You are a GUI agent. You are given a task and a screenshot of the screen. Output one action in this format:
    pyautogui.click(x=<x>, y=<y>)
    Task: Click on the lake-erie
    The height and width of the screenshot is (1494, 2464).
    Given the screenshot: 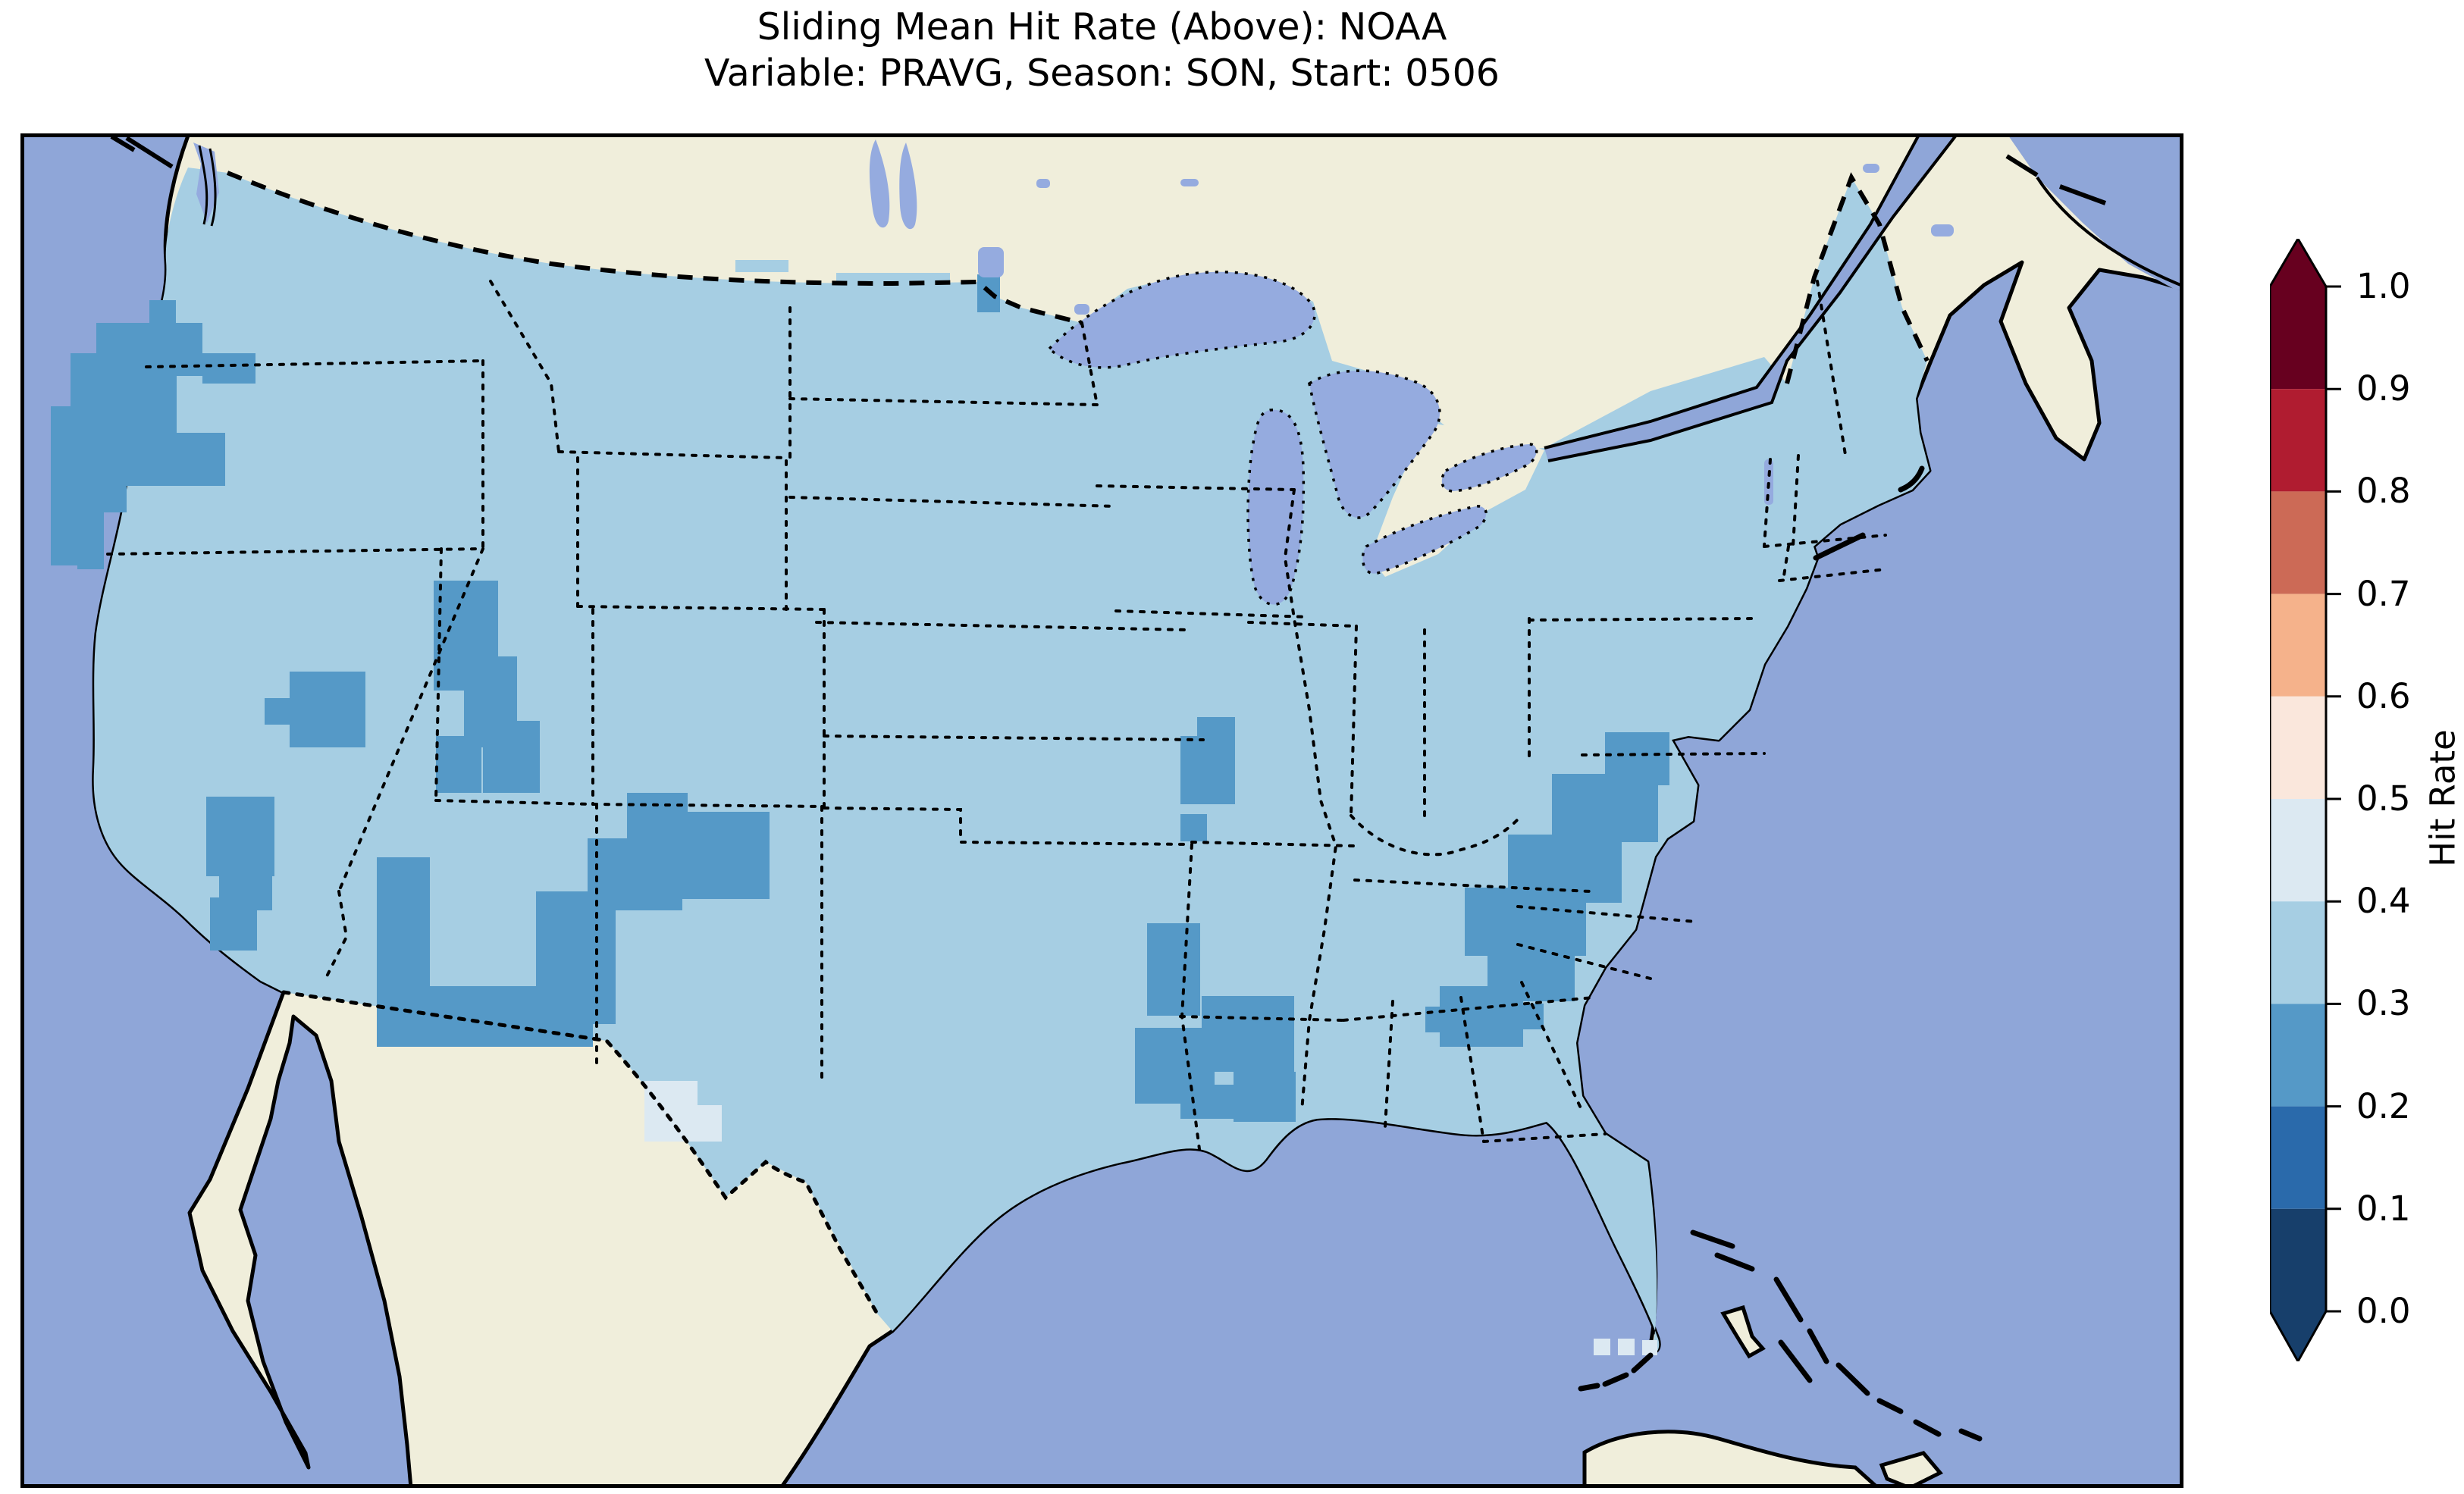 What is the action you would take?
    pyautogui.click(x=1424, y=540)
    